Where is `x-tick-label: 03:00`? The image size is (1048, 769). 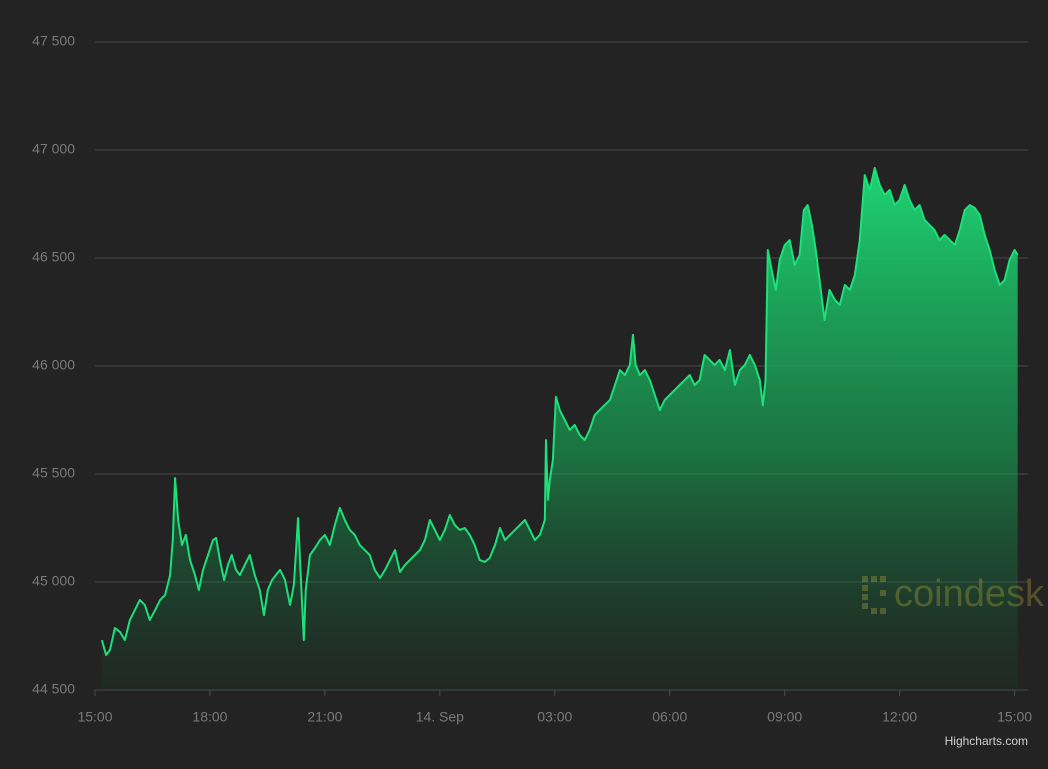 x-tick-label: 03:00 is located at coordinates (554, 717).